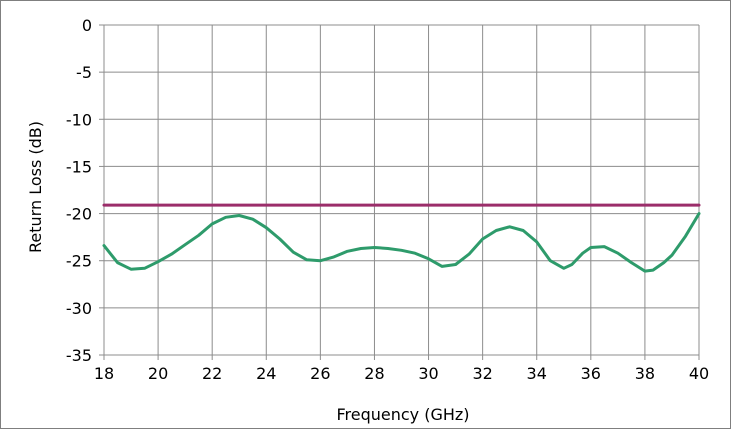  Describe the element at coordinates (591, 373) in the screenshot. I see `x-tick-label: 36` at that location.